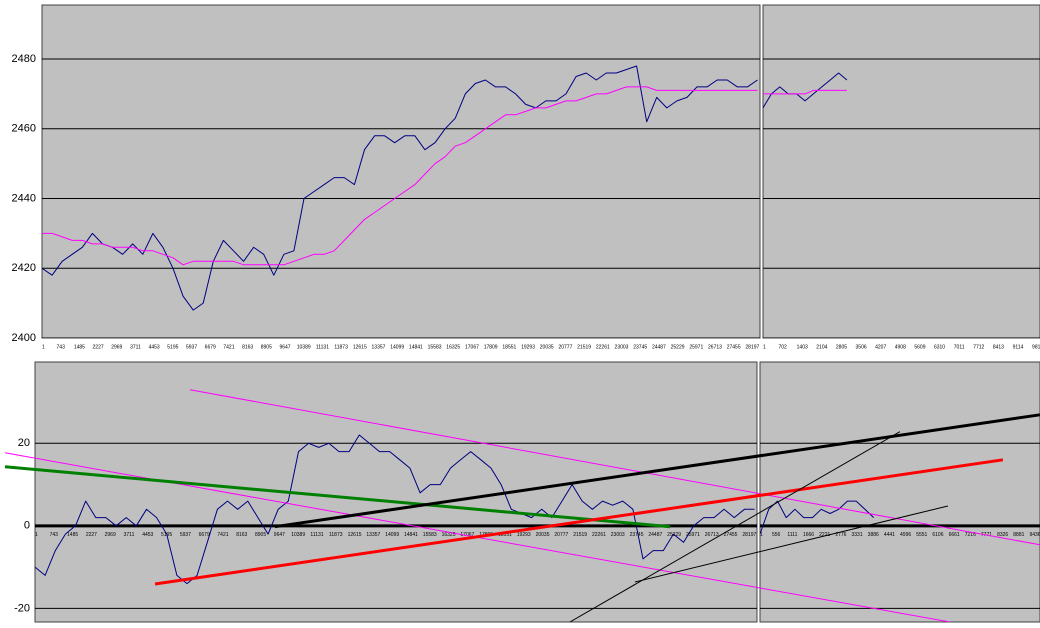 The height and width of the screenshot is (628, 1040). What do you see at coordinates (54, 535) in the screenshot?
I see `x-tick-label: 743` at bounding box center [54, 535].